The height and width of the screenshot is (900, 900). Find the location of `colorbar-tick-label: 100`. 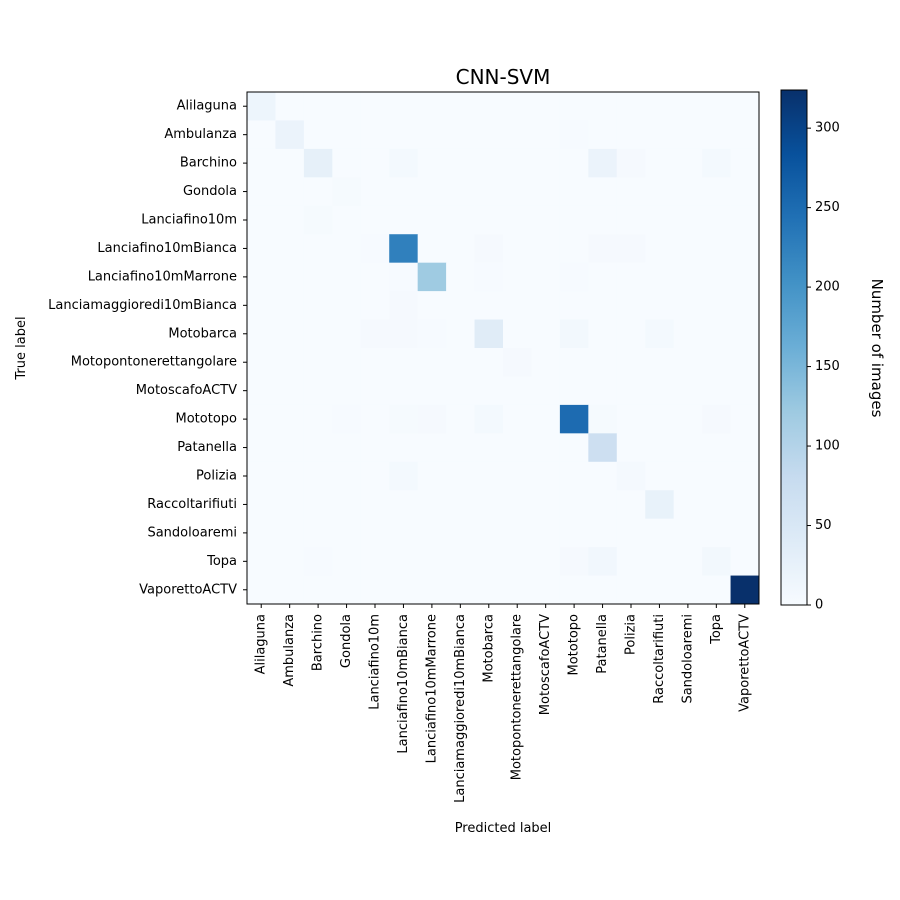

colorbar-tick-label: 100 is located at coordinates (827, 446).